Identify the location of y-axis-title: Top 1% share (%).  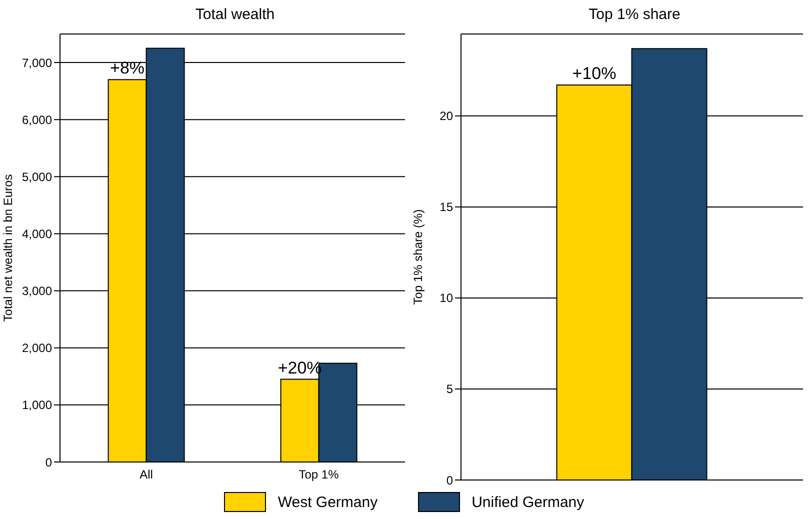
(418, 257).